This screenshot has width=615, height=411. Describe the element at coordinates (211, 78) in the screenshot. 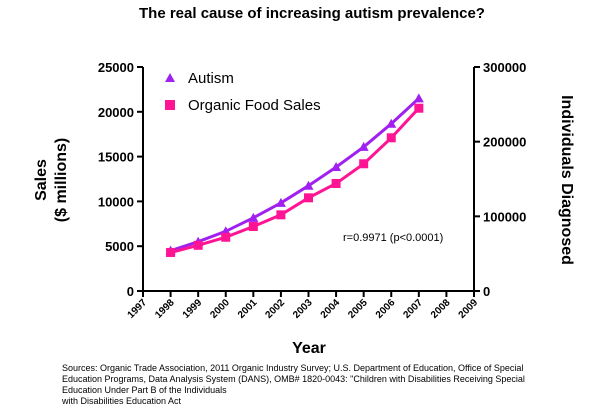

I see `legend-label-autism: Autism` at that location.